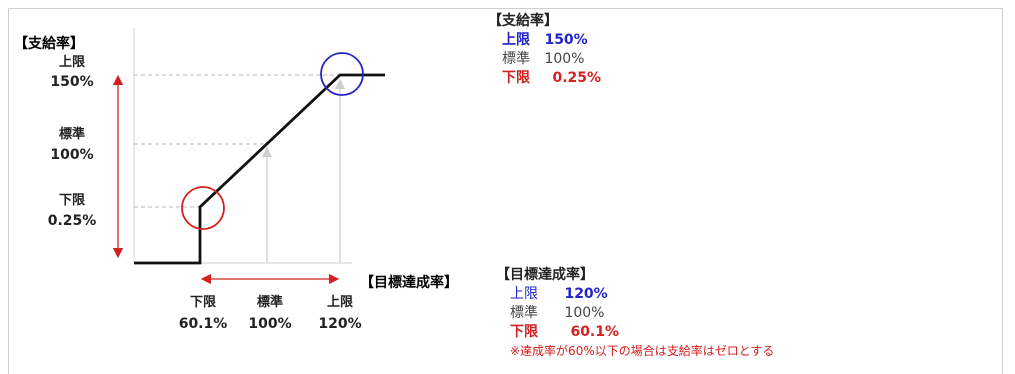 Image resolution: width=1015 pixels, height=374 pixels. I want to click on target-row-lower-value: 60.1%, so click(595, 332).